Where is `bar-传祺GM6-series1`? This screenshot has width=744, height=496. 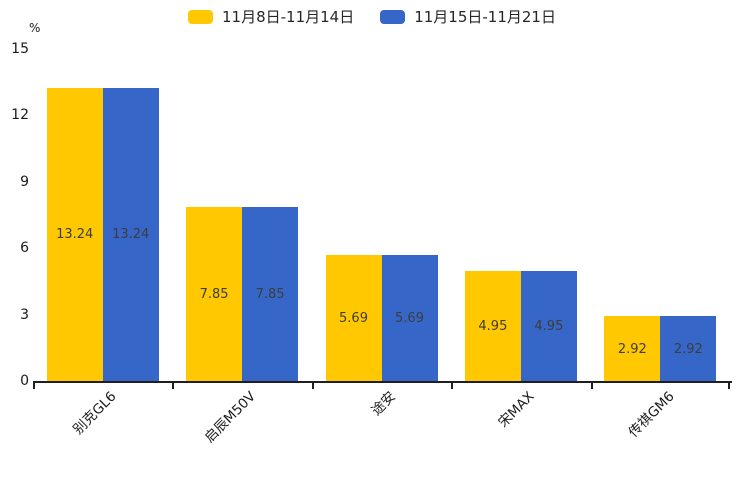 bar-传祺GM6-series1 is located at coordinates (688, 348).